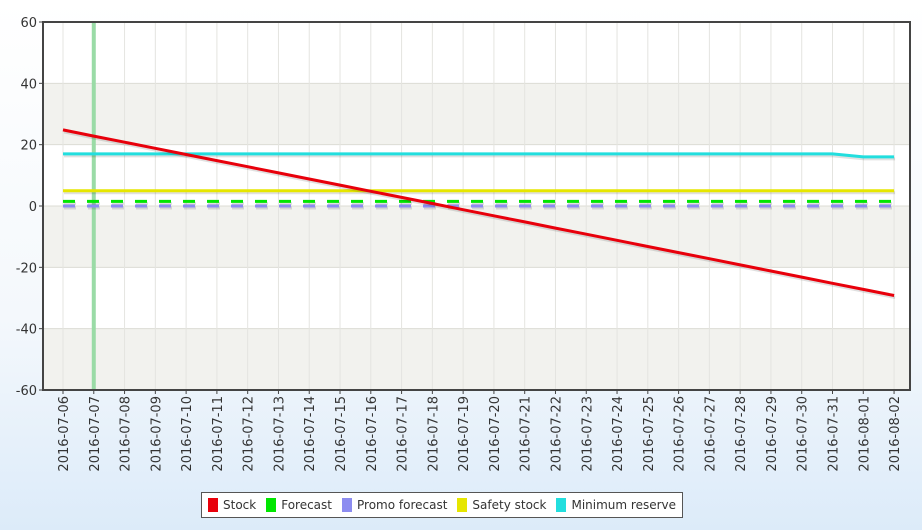 Image resolution: width=922 pixels, height=530 pixels. Describe the element at coordinates (95, 434) in the screenshot. I see `x-tick-label: 2016-07-07` at that location.